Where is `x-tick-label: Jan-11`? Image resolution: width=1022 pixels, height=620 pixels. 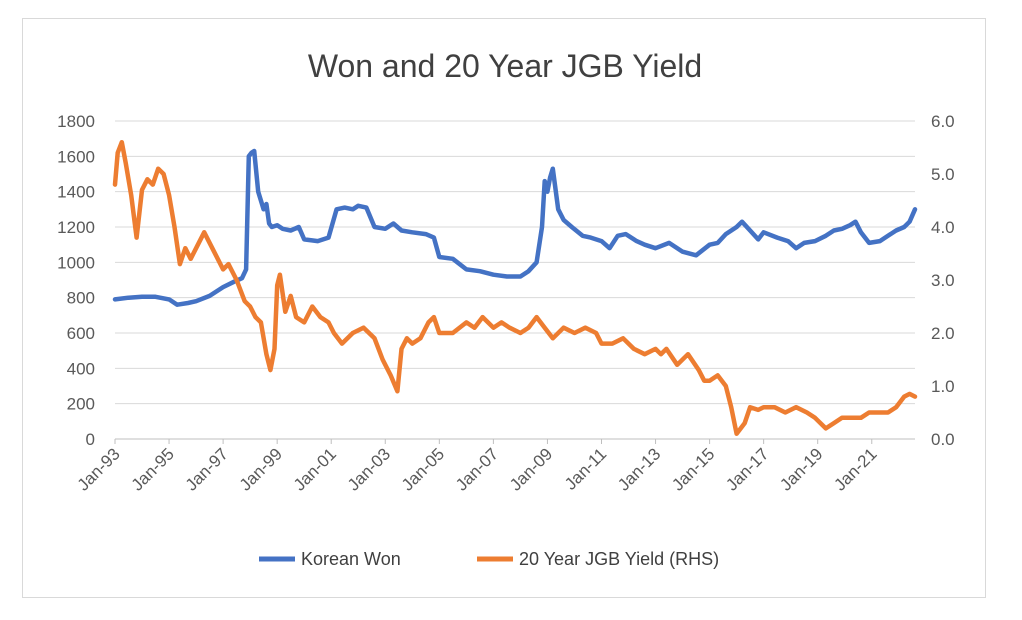 x-tick-label: Jan-11 is located at coordinates (585, 468).